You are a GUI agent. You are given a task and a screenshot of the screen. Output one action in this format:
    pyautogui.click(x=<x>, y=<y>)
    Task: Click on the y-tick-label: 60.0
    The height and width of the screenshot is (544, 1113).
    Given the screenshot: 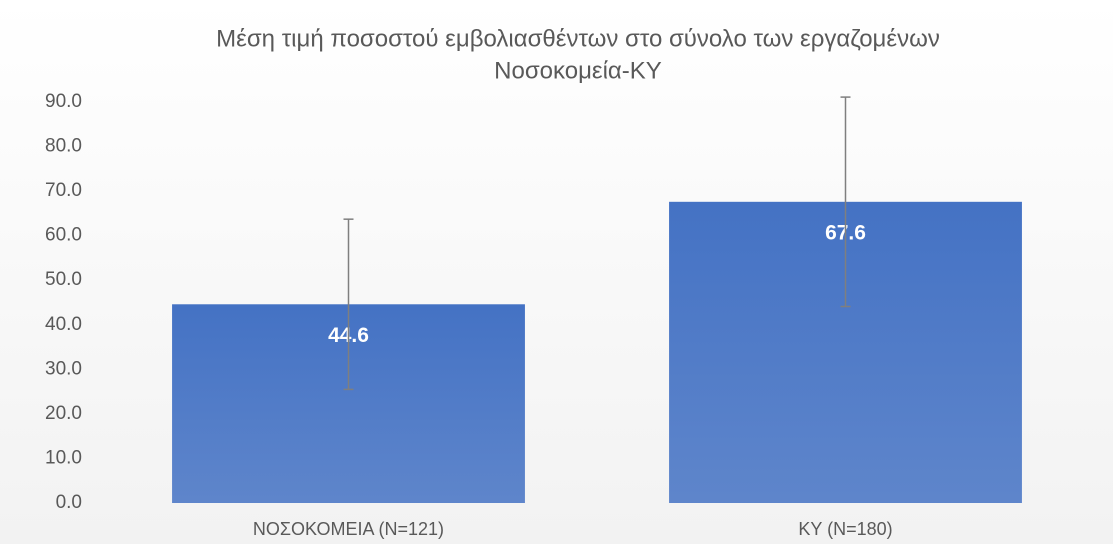 What is the action you would take?
    pyautogui.click(x=63, y=235)
    